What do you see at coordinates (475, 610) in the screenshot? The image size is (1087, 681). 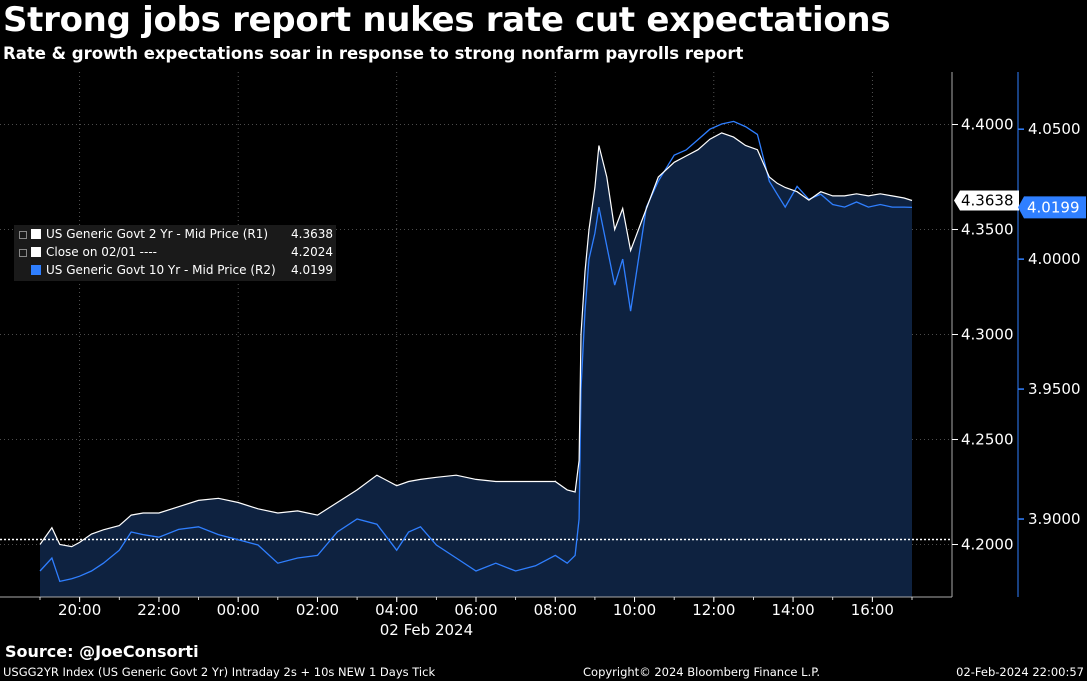 I see `x-tick-label: 06:00` at bounding box center [475, 610].